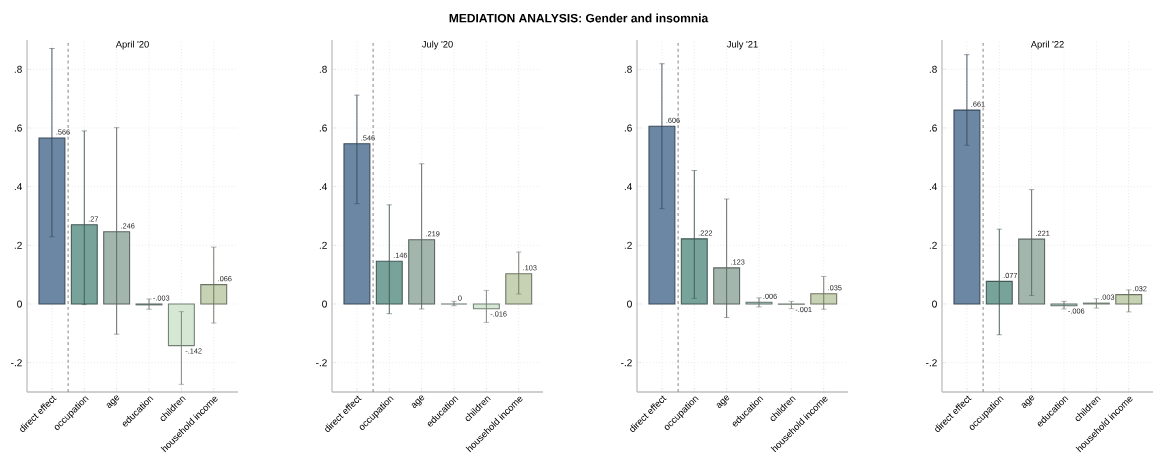 The height and width of the screenshot is (463, 1157). Describe the element at coordinates (437, 45) in the screenshot. I see `chart-title: July '20` at that location.